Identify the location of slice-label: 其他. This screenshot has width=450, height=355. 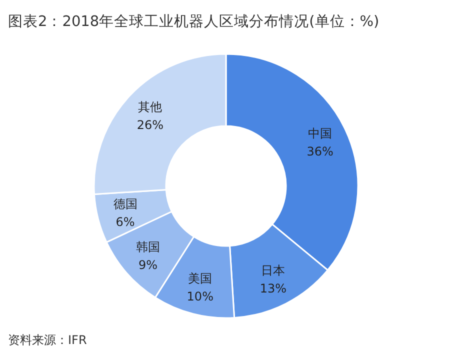
(150, 107).